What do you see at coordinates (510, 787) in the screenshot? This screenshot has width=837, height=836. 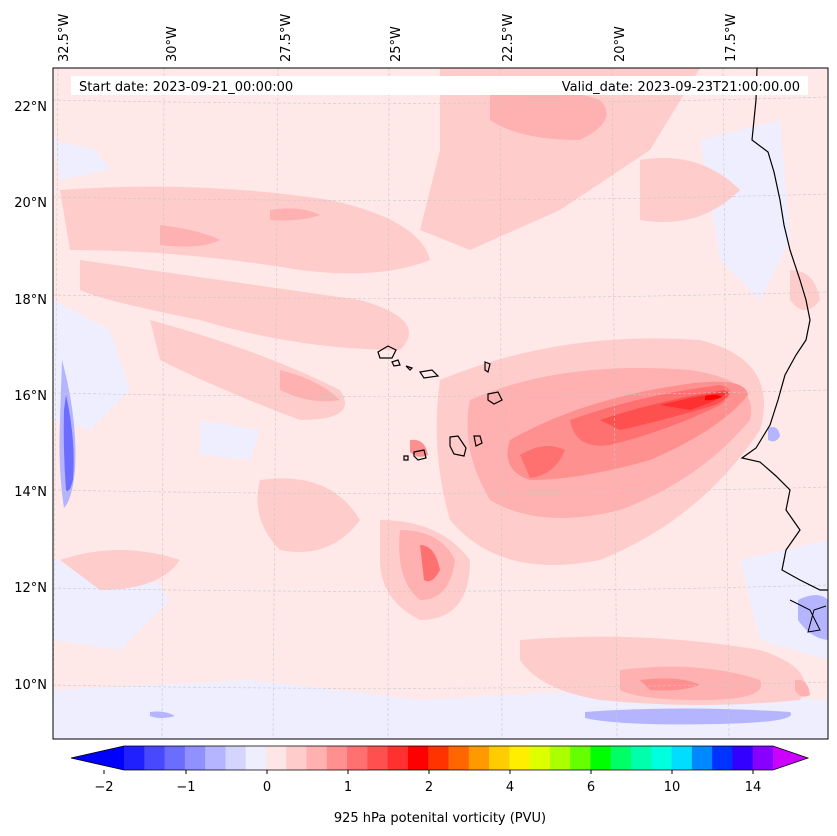 I see `cb-tick-label: 4` at bounding box center [510, 787].